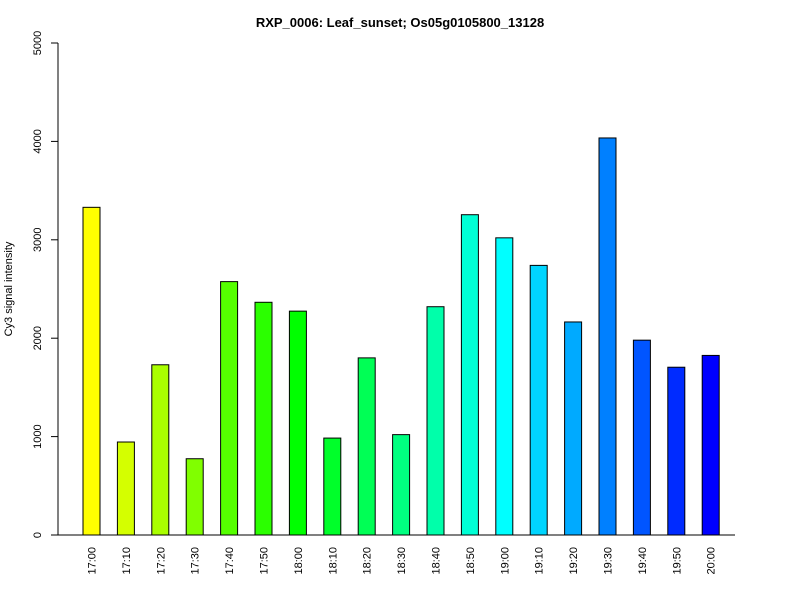 The width and height of the screenshot is (800, 605). Describe the element at coordinates (504, 386) in the screenshot. I see `bar-1900` at that location.